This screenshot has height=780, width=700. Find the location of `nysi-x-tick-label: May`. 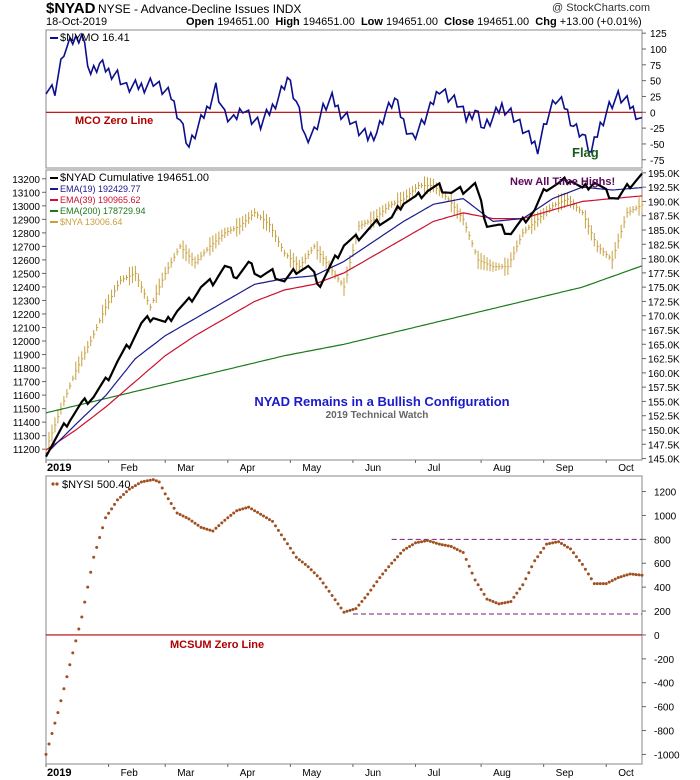

nysi-x-tick-label: May is located at coordinates (311, 773).